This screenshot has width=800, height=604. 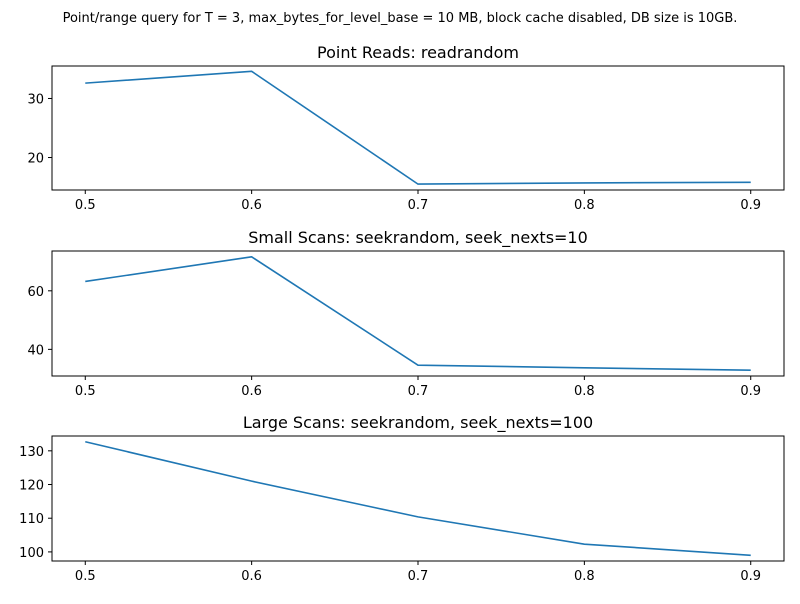 I want to click on y-tick-label: 60, so click(x=35, y=292).